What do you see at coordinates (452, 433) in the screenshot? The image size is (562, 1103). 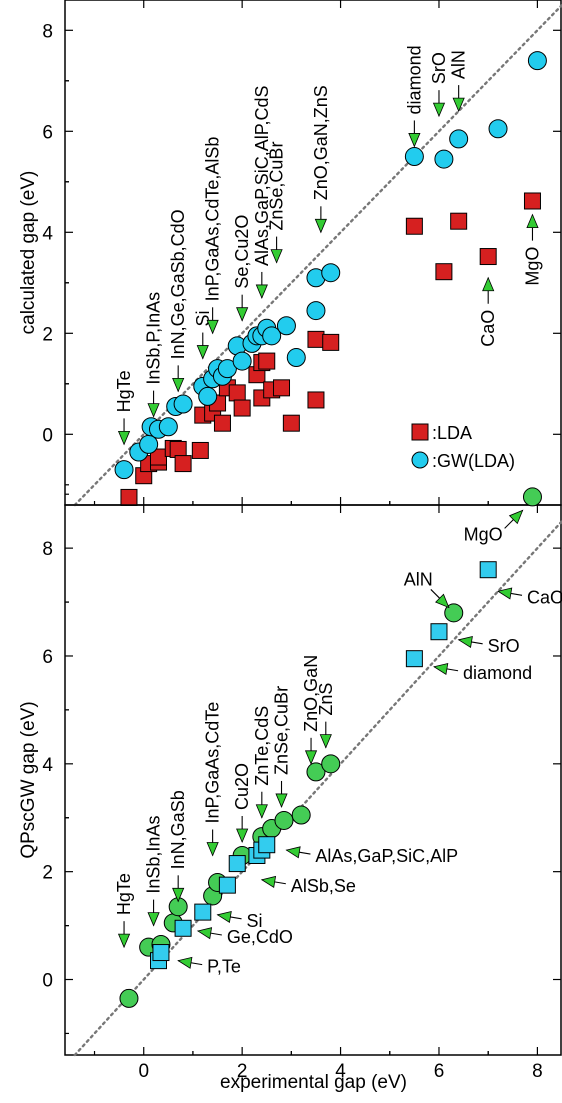 I see `legend-label: :LDA` at bounding box center [452, 433].